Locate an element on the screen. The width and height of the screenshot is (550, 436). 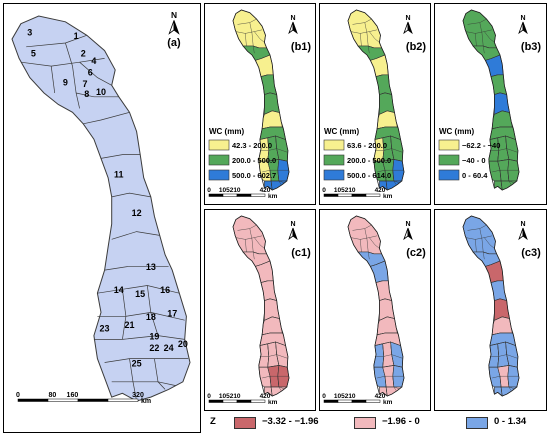
map-zone is located at coordinates (279, 185).